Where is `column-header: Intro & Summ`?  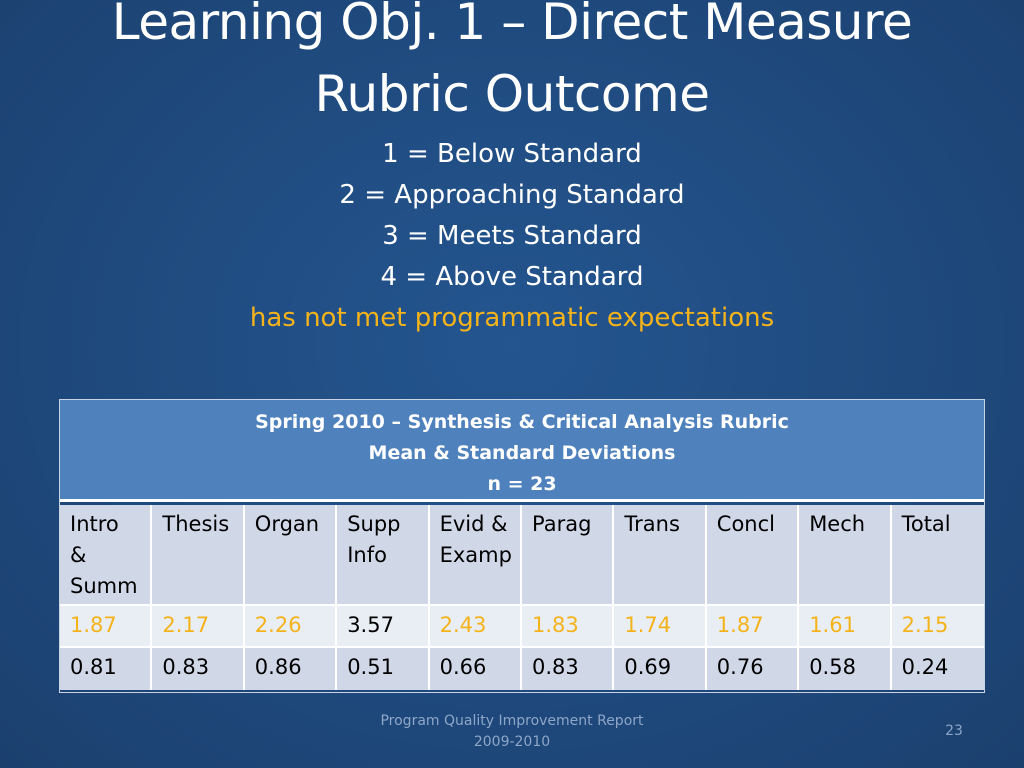 column-header: Intro & Summ is located at coordinates (106, 555).